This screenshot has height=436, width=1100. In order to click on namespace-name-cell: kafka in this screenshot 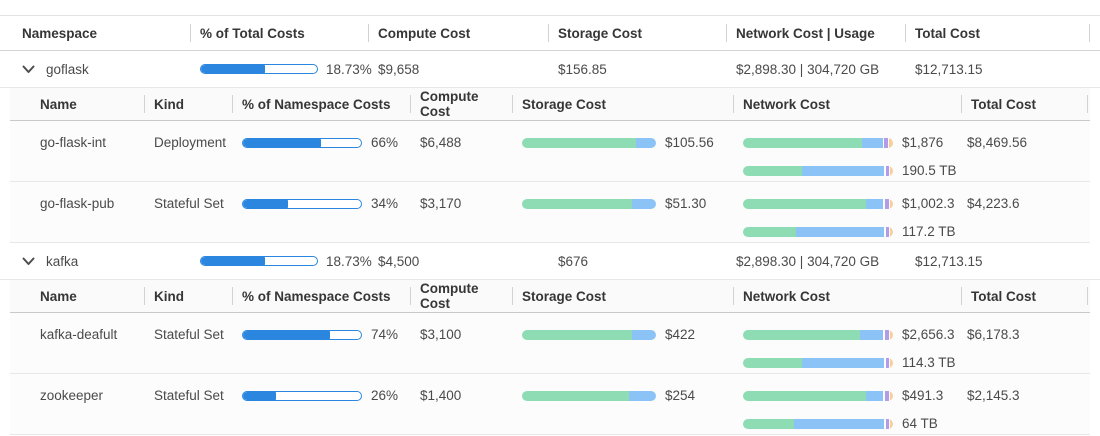, I will do `click(101, 261)`.